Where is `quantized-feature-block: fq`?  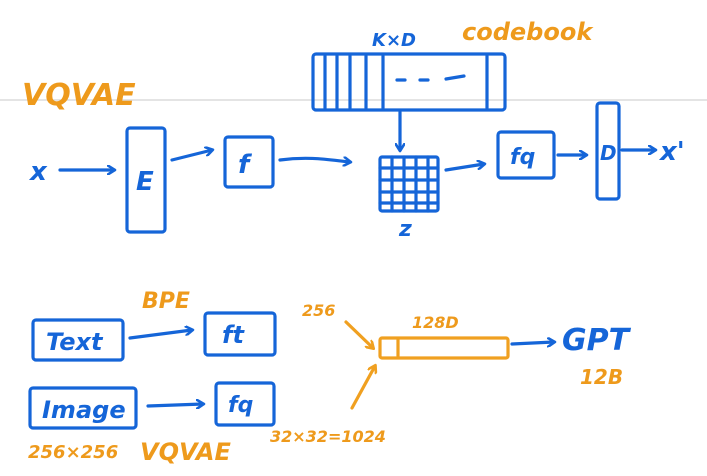 quantized-feature-block: fq is located at coordinates (526, 155).